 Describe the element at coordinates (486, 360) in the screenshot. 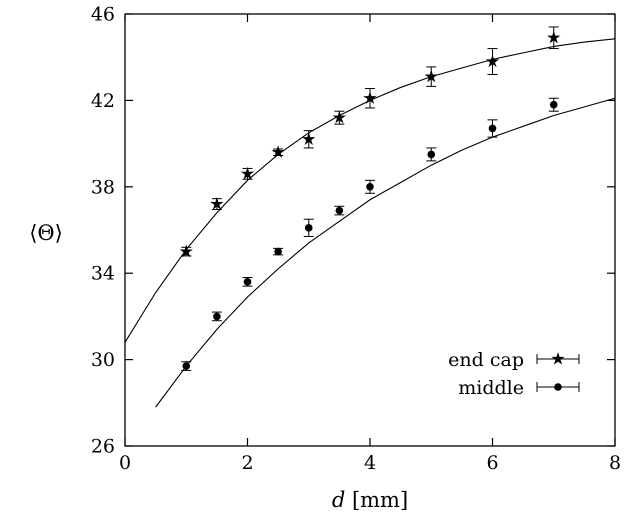

I see `legend-label-end-cap: end cap` at that location.